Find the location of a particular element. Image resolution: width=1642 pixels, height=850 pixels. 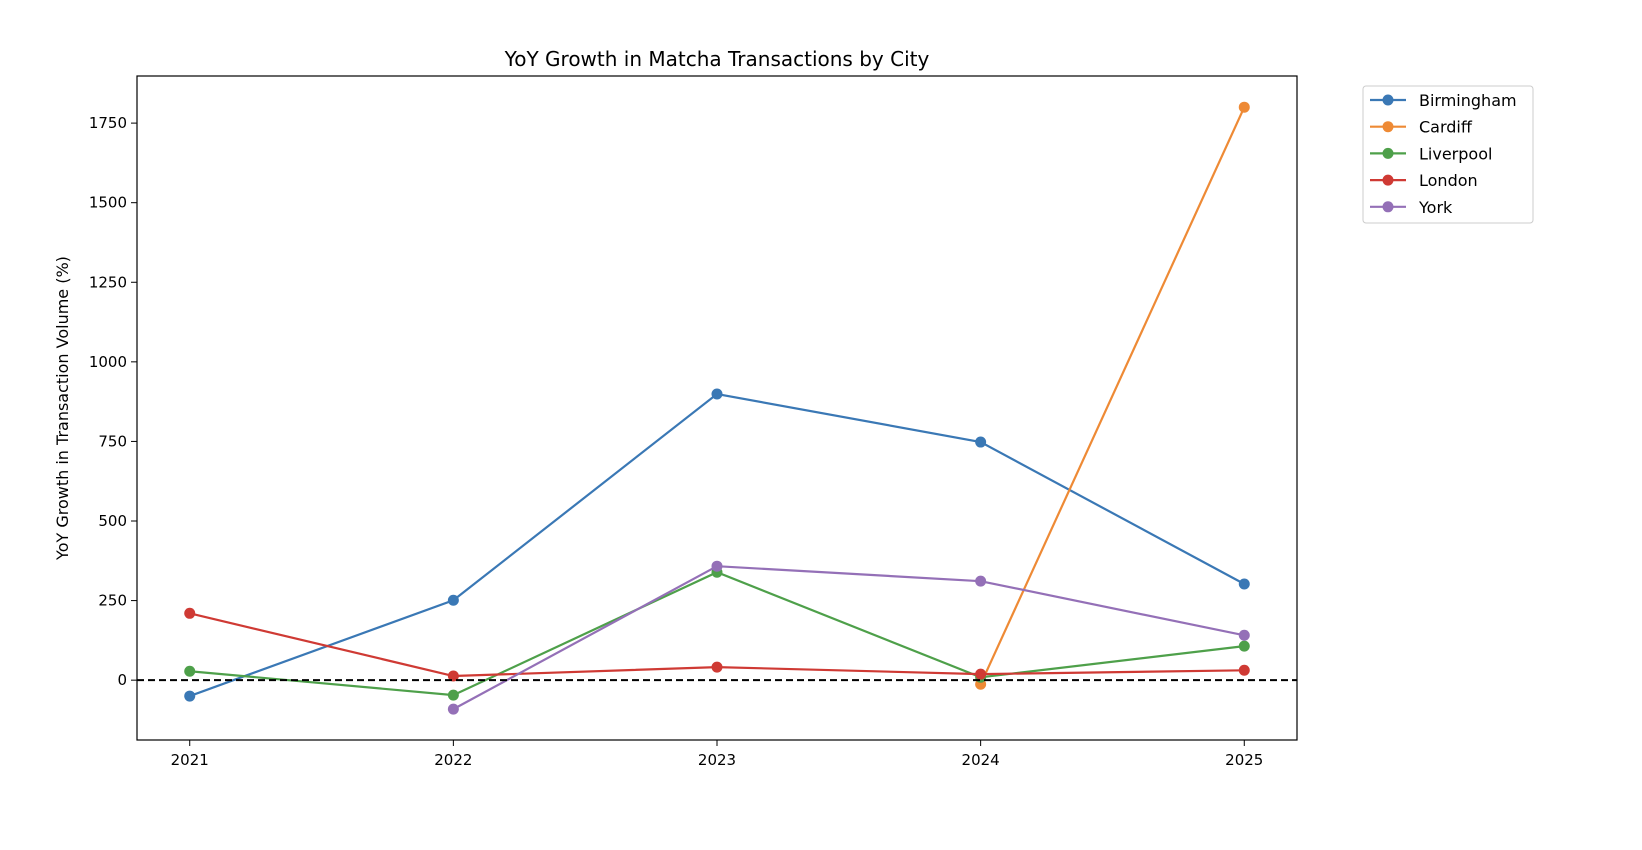

legend-label: Birmingham is located at coordinates (1468, 100).